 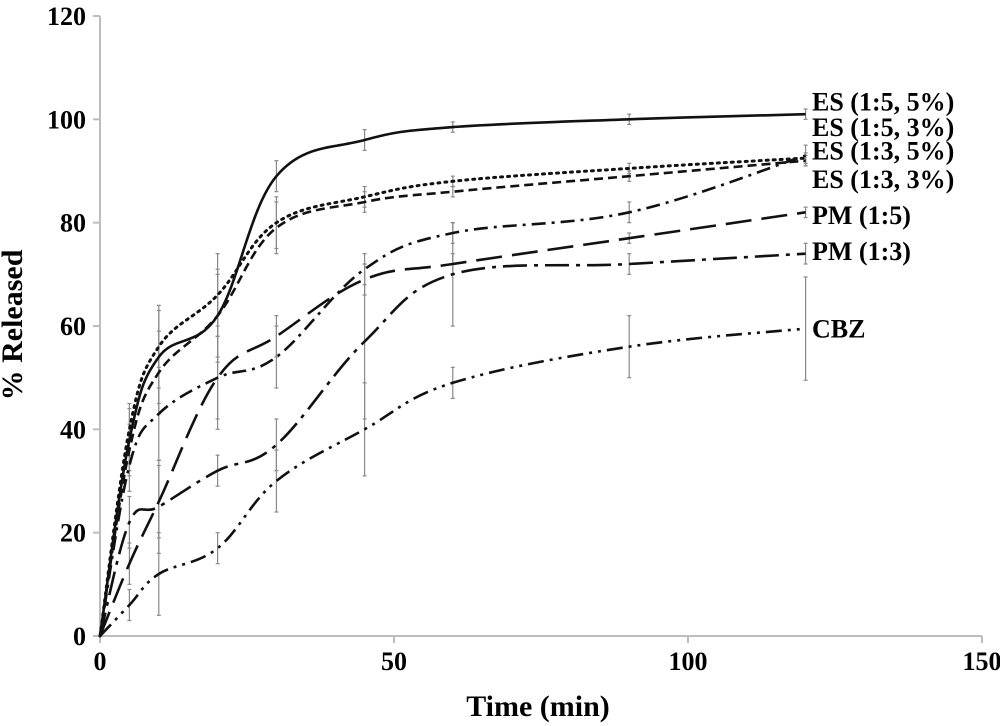 I want to click on y-tick-label: 100, so click(x=66, y=119).